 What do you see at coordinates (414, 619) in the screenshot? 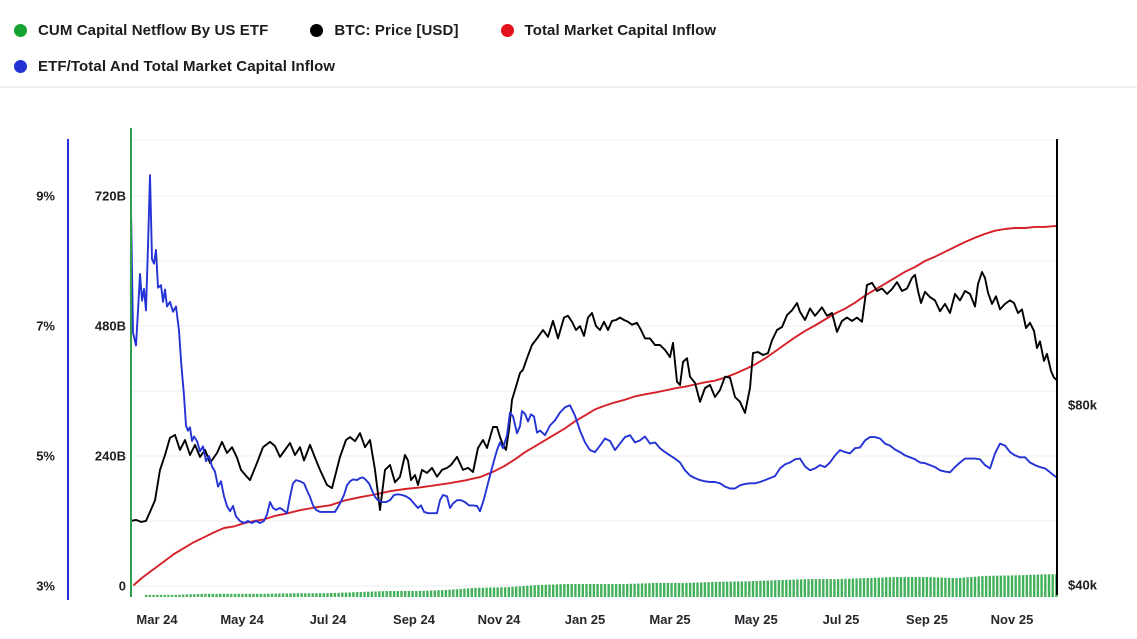
I see `x-tick-label: Sep 24` at bounding box center [414, 619].